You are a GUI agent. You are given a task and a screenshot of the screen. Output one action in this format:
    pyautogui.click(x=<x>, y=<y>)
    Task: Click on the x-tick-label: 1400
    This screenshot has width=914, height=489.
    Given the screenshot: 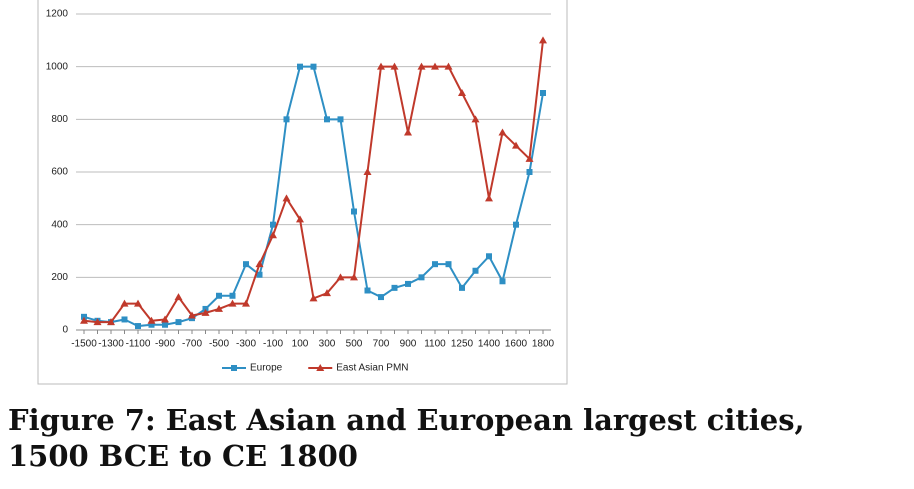 What is the action you would take?
    pyautogui.click(x=489, y=344)
    